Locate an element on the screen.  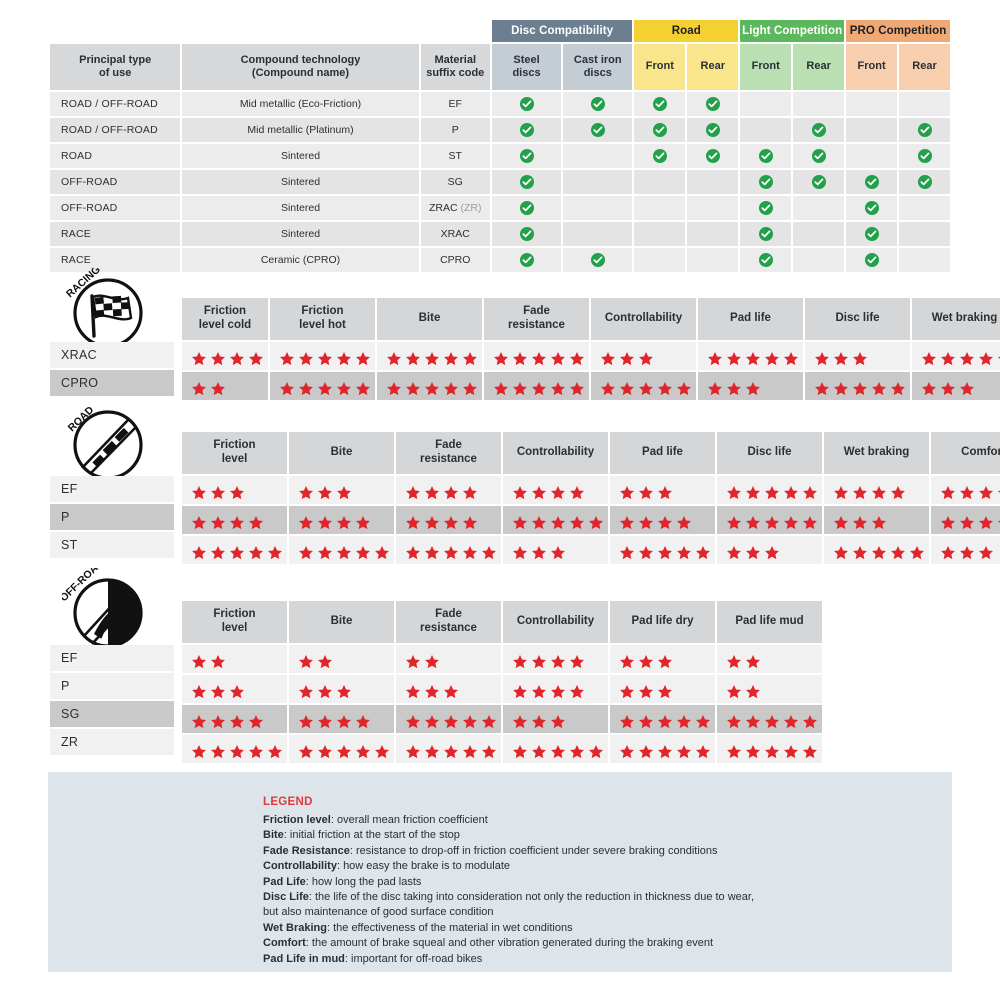
group-header-road: Road is located at coordinates (686, 31).